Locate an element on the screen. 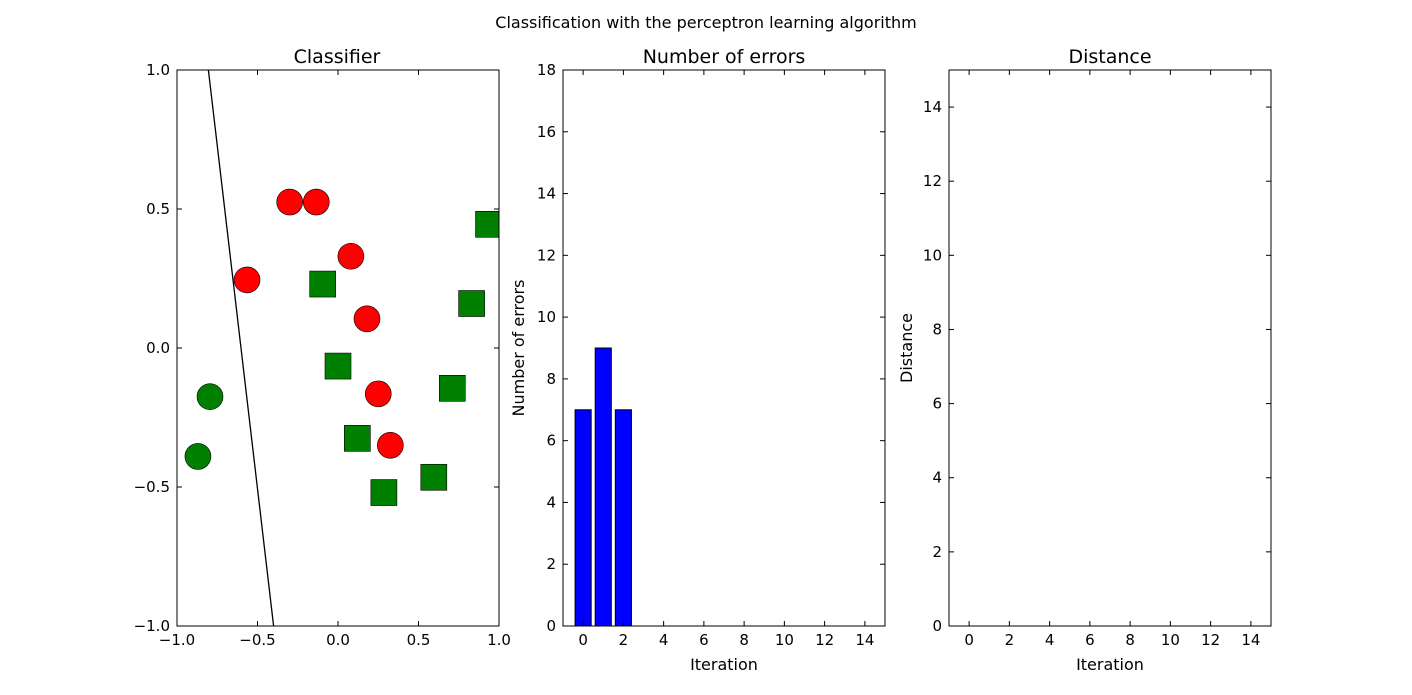 This screenshot has height=695, width=1412. distance-ytick-label: 0 is located at coordinates (937, 626).